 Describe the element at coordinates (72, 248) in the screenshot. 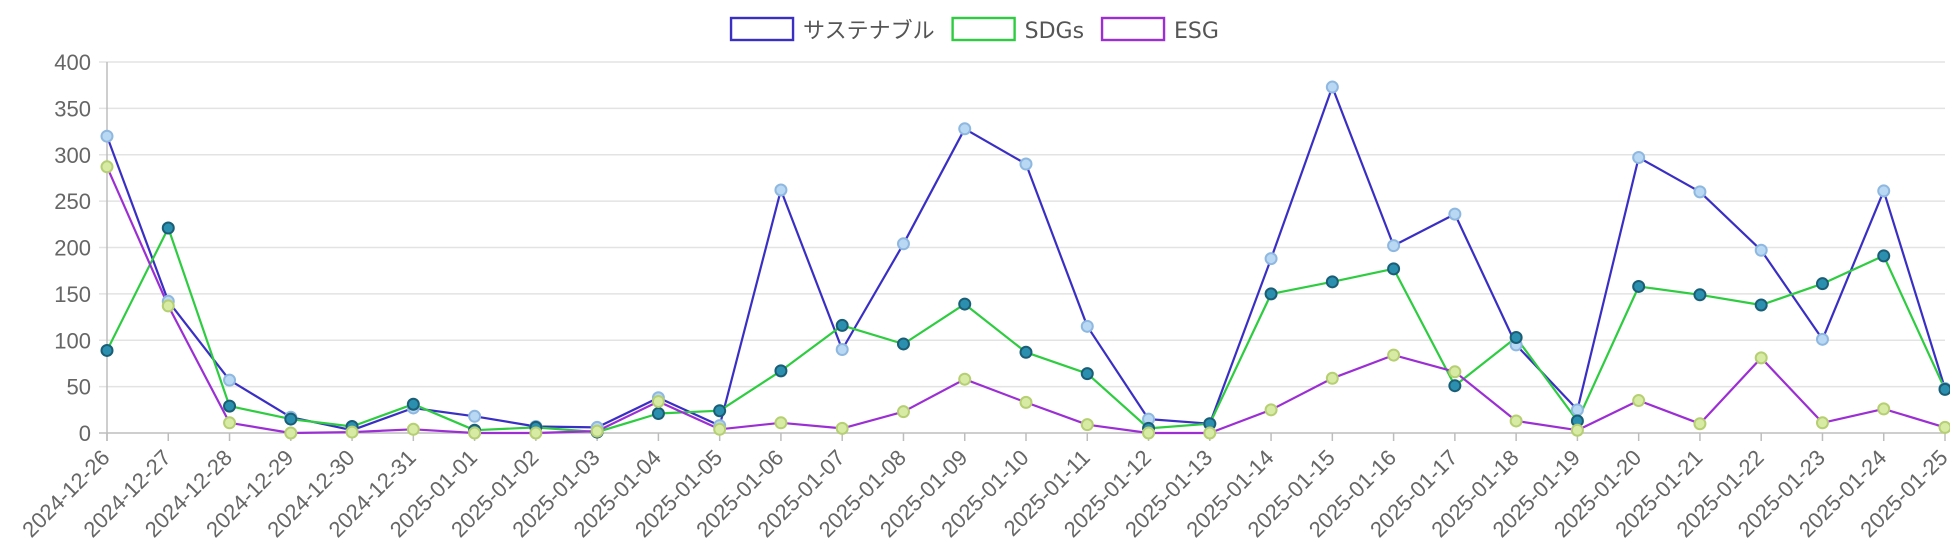

I see `y-tick-label: 200` at that location.